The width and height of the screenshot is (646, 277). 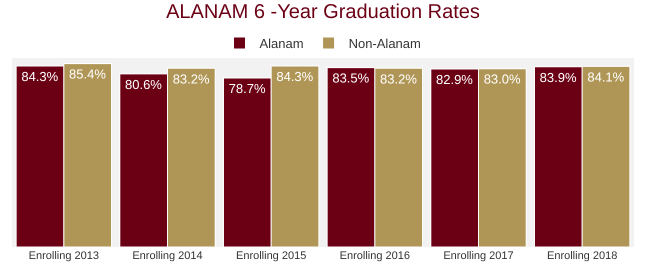 I want to click on x-tick-label: Enrolling 2014, so click(x=167, y=256).